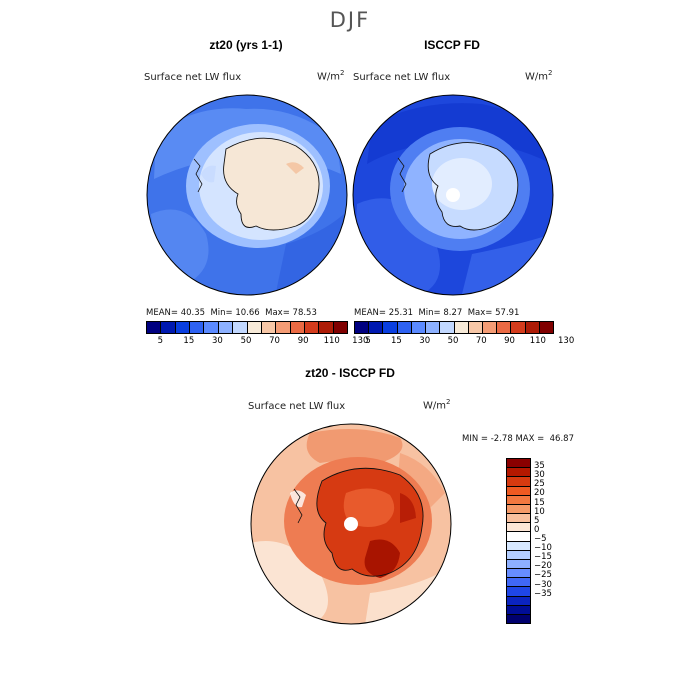  I want to click on diff-colorbar-ticks: 35 30 25 20 15 10 5 0 −5 −10 −15 −20 −25 −30 −35, so click(554, 540).